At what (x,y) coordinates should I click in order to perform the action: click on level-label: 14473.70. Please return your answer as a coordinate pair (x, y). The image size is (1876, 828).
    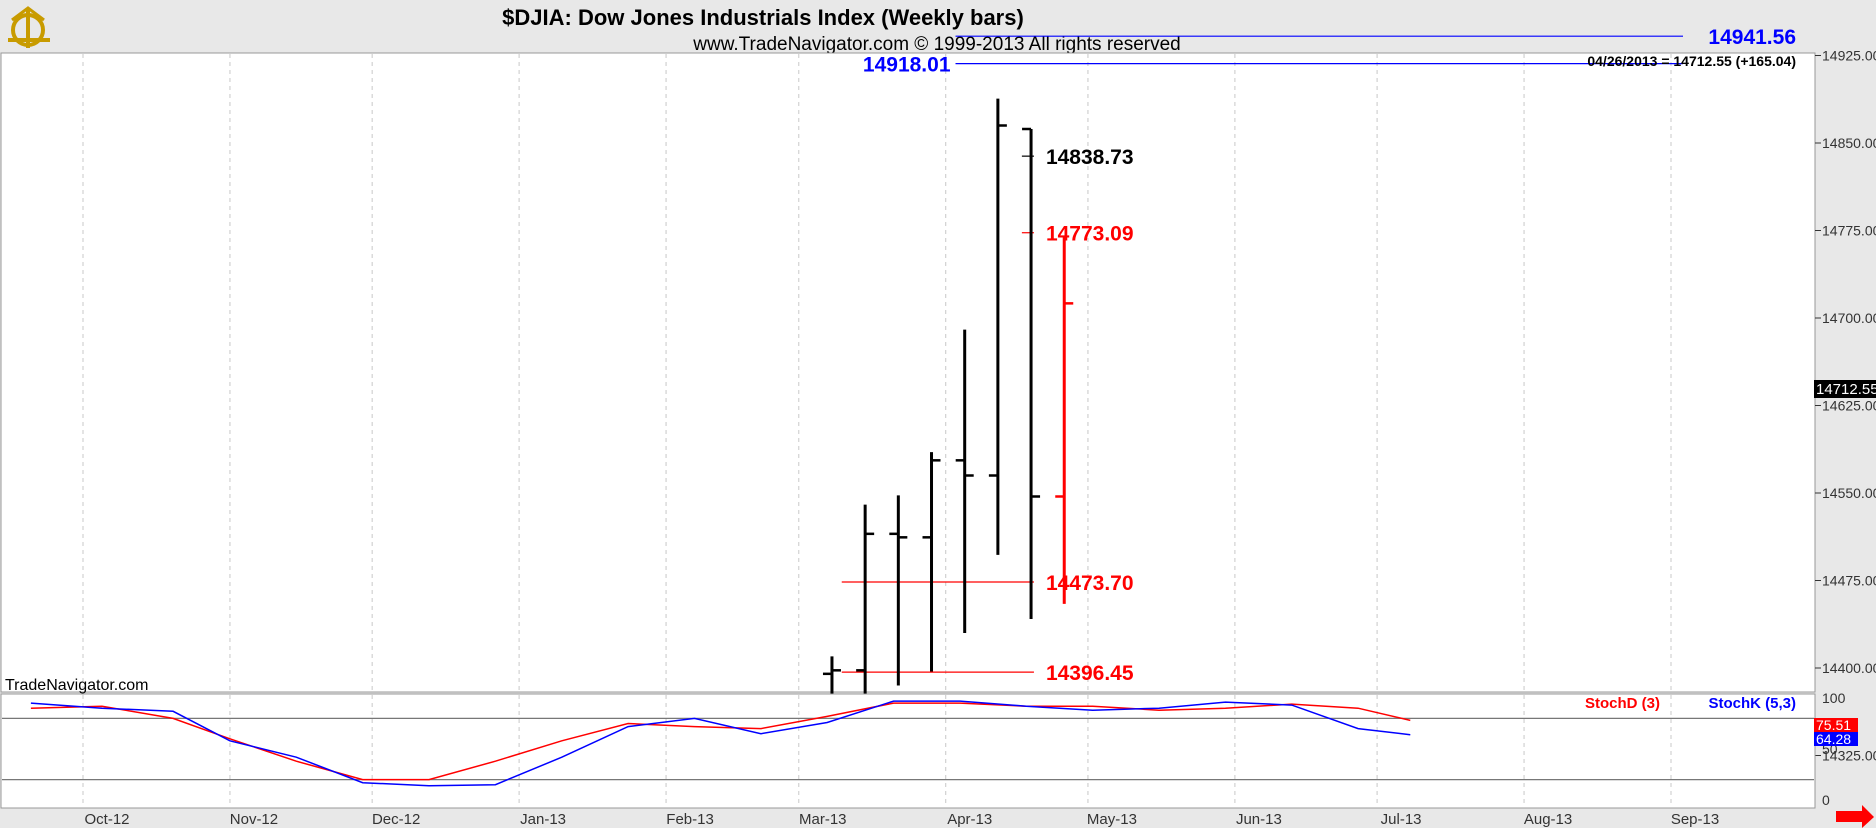
    Looking at the image, I should click on (1090, 583).